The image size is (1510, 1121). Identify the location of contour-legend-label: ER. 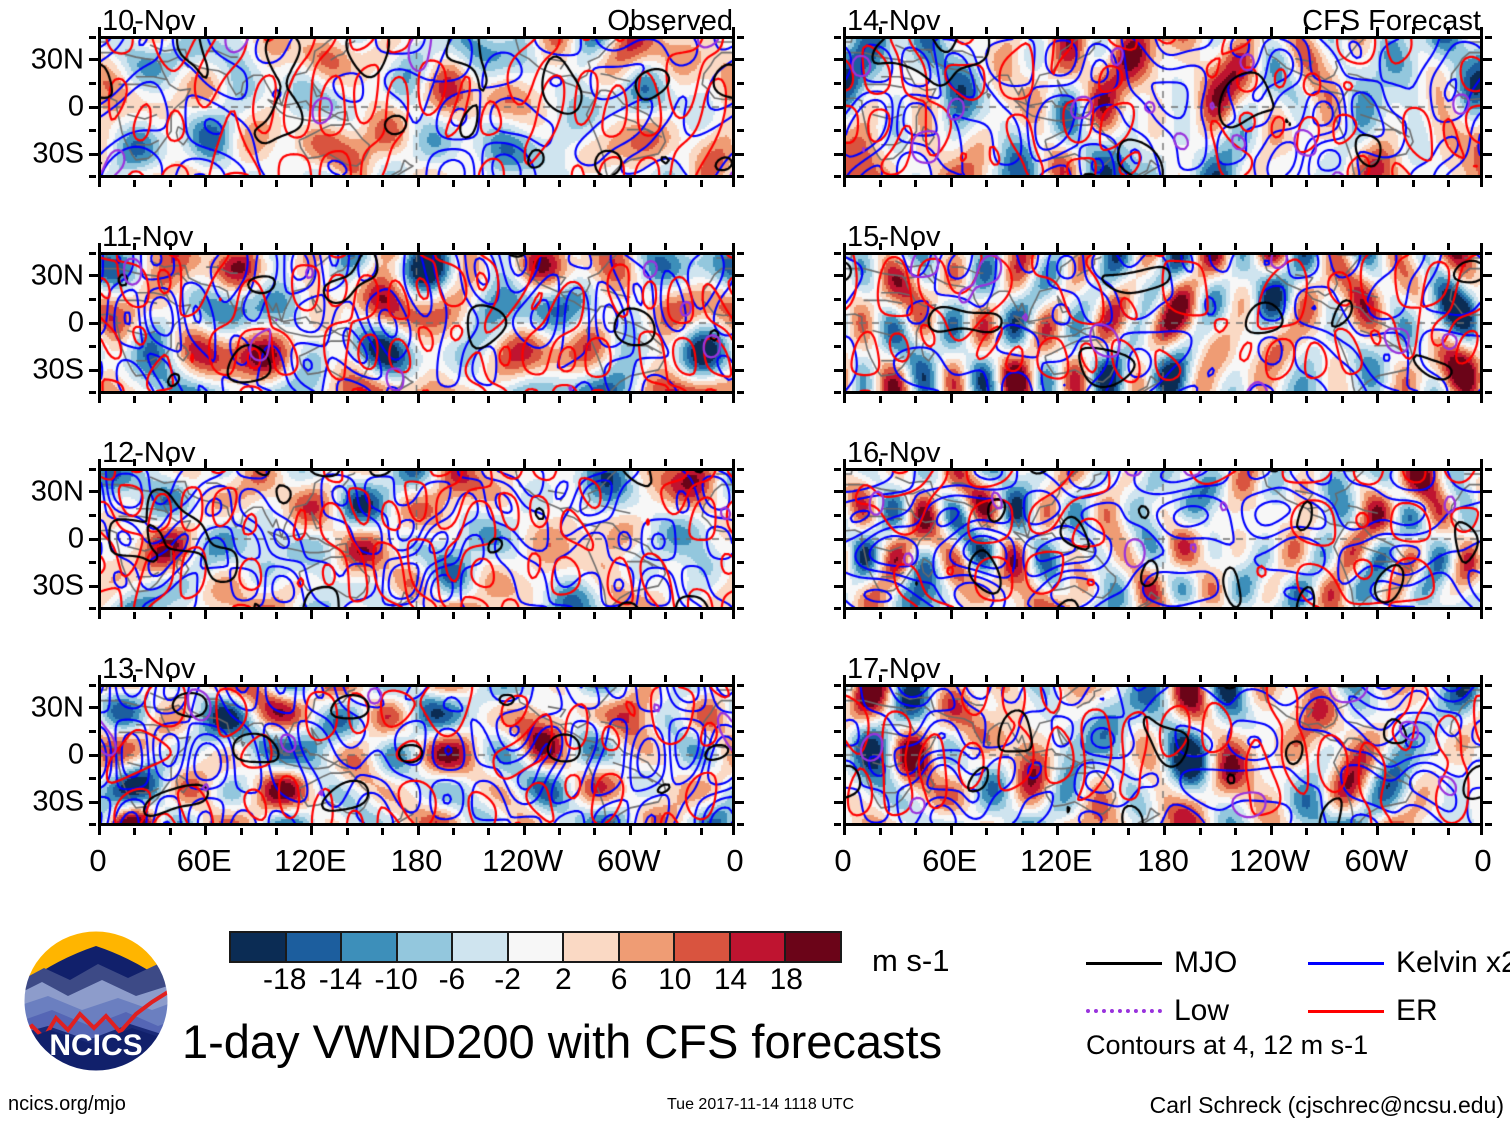
(1417, 1010).